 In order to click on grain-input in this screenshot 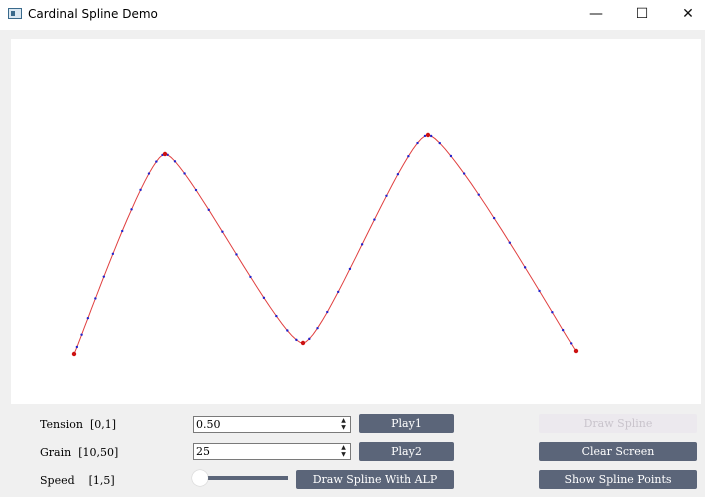, I will do `click(265, 451)`.